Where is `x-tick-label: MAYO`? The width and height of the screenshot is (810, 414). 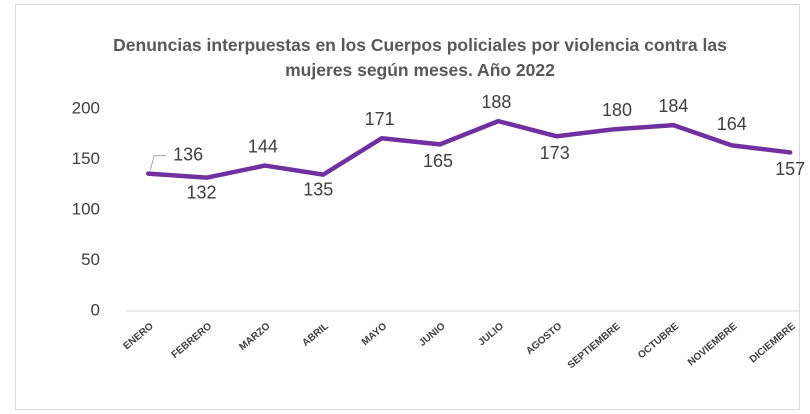
x-tick-label: MAYO is located at coordinates (375, 334).